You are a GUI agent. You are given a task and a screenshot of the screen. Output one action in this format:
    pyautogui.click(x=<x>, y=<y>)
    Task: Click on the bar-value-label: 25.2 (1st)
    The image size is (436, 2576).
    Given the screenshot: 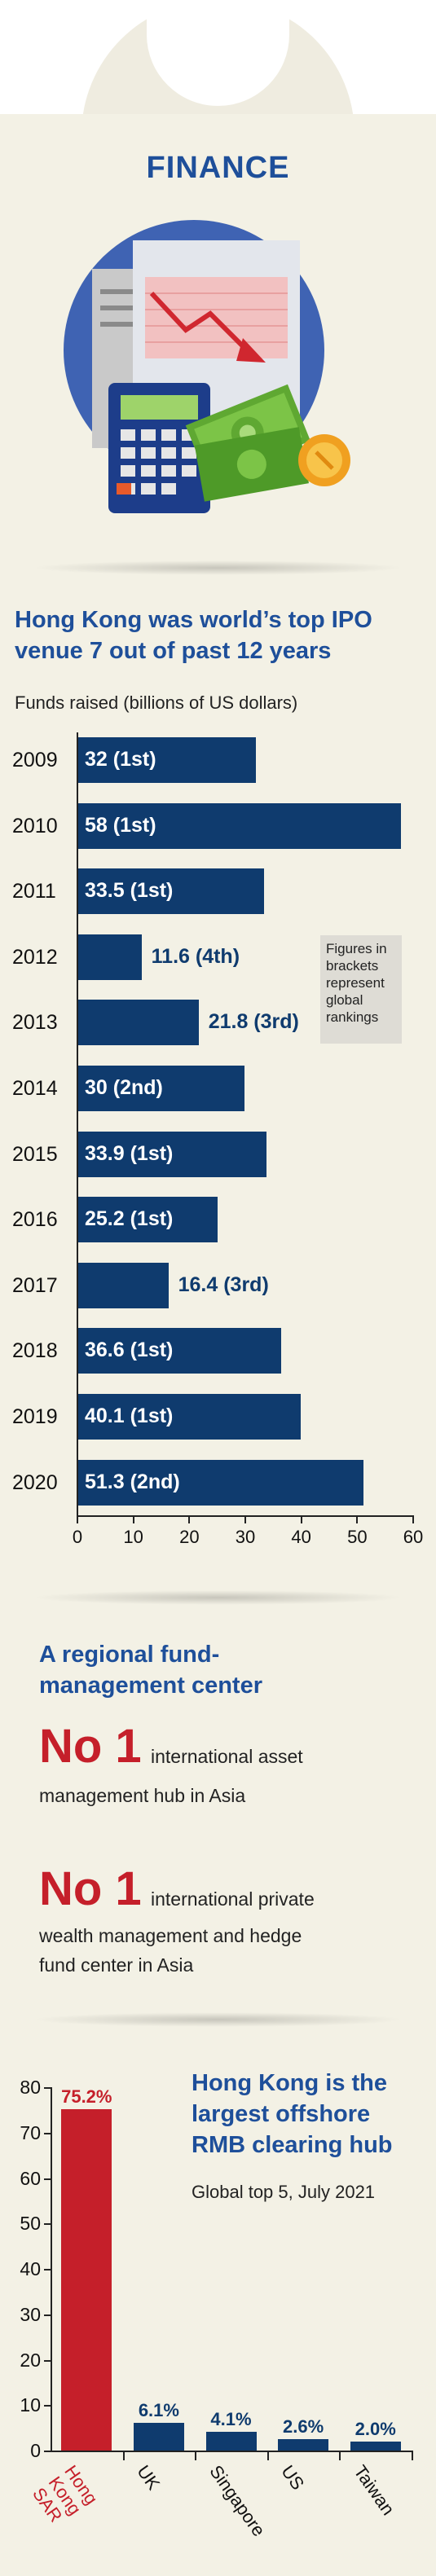 What is the action you would take?
    pyautogui.click(x=129, y=1219)
    